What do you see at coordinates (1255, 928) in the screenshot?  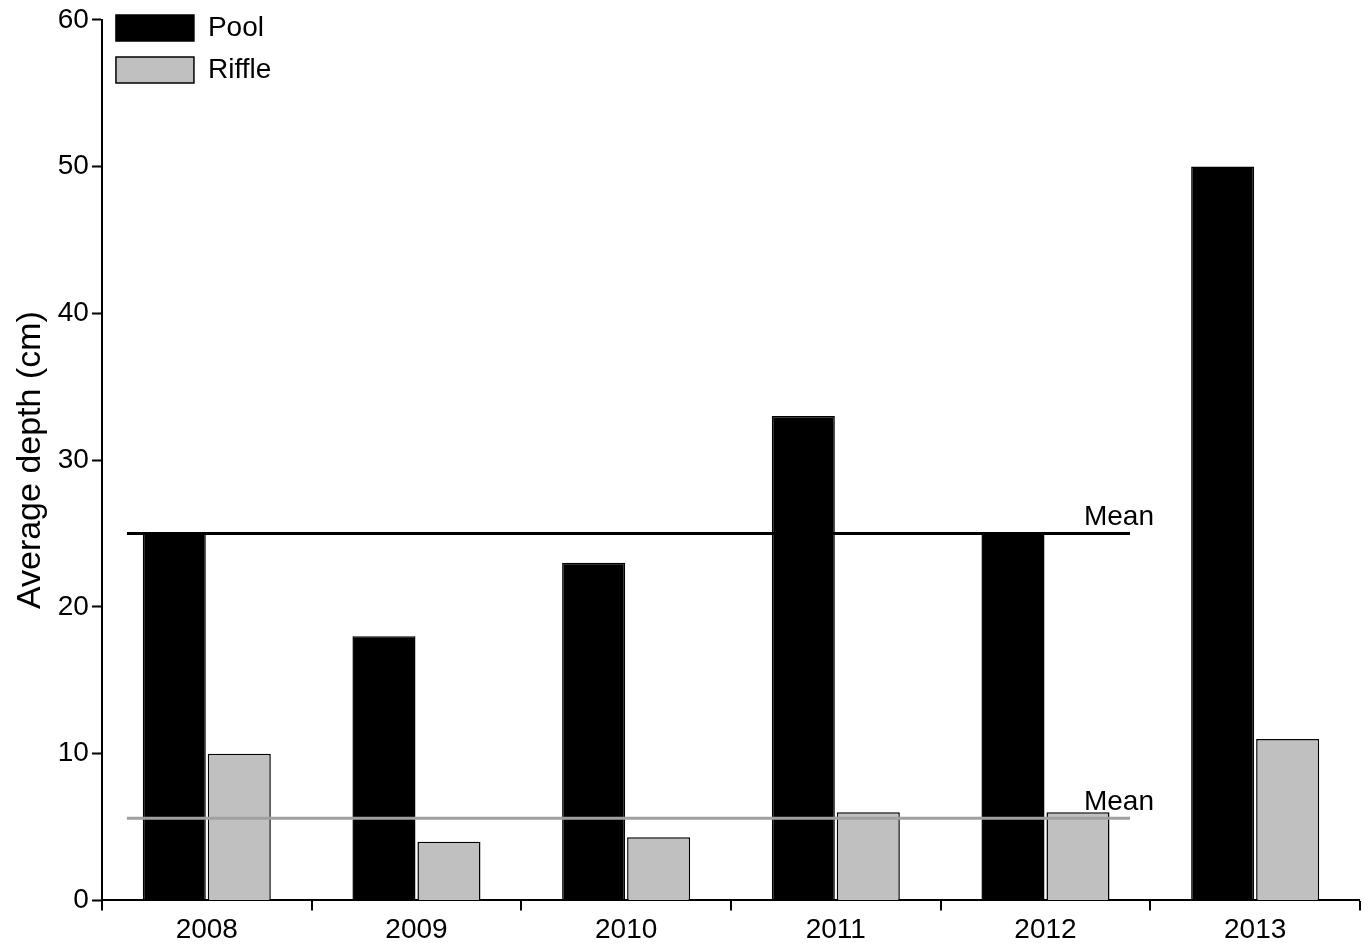 I see `x-tick-label: 2013` at bounding box center [1255, 928].